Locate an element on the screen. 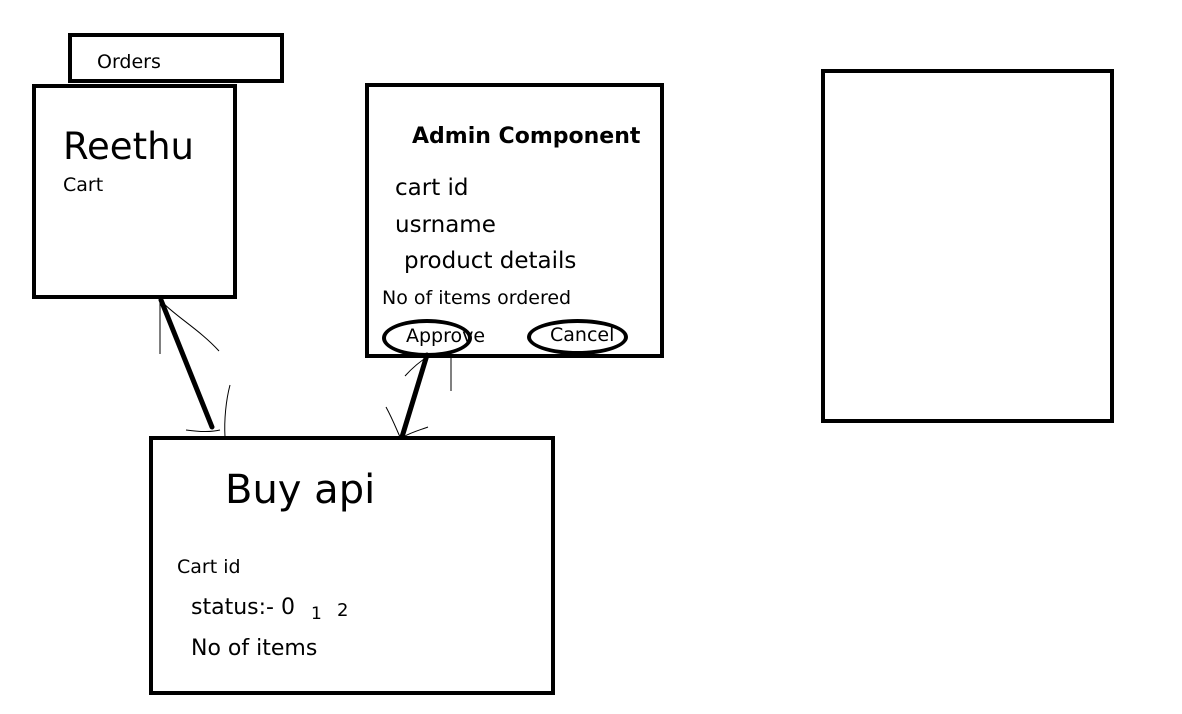  empty-panel is located at coordinates (967, 246).